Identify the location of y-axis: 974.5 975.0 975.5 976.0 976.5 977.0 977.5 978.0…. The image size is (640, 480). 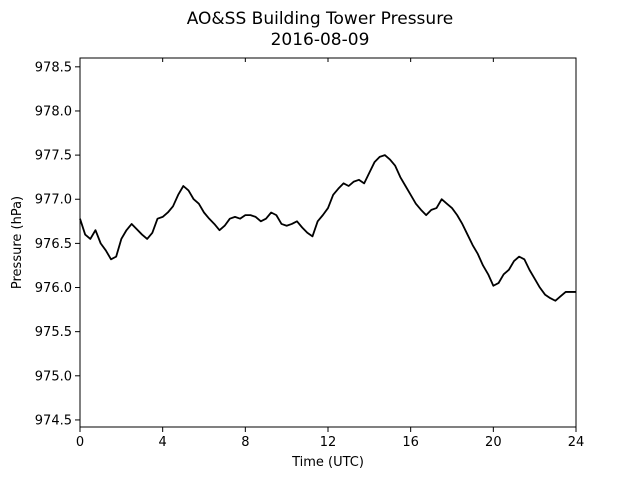
(57, 244).